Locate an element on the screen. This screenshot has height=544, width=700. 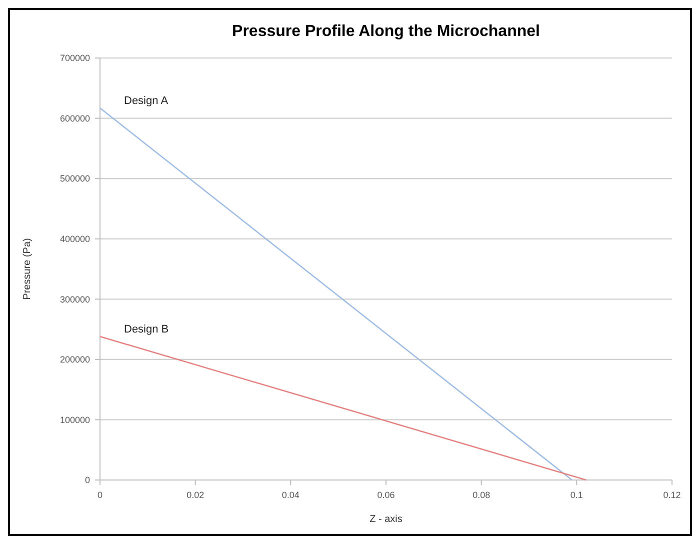
x-tick-label: 0.1 is located at coordinates (576, 495).